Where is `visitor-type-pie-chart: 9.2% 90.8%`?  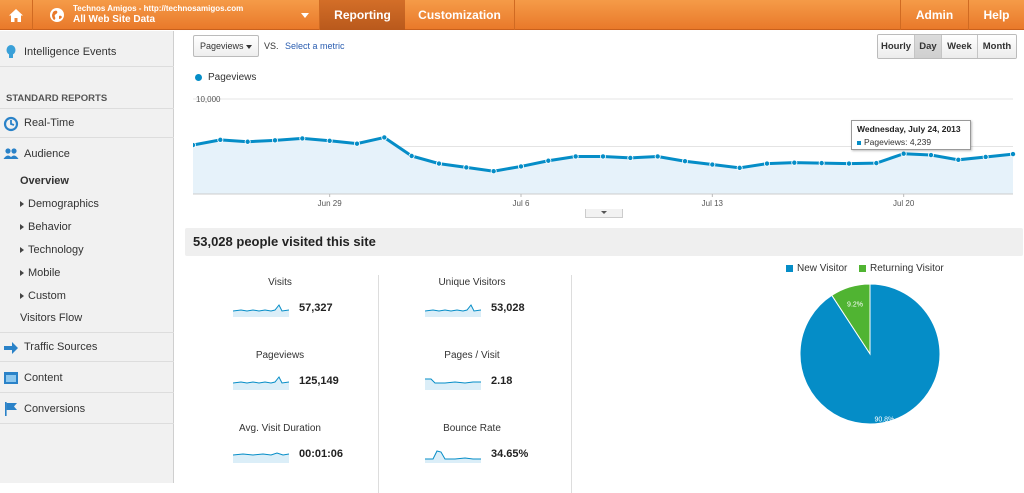 visitor-type-pie-chart: 9.2% 90.8% is located at coordinates (870, 354).